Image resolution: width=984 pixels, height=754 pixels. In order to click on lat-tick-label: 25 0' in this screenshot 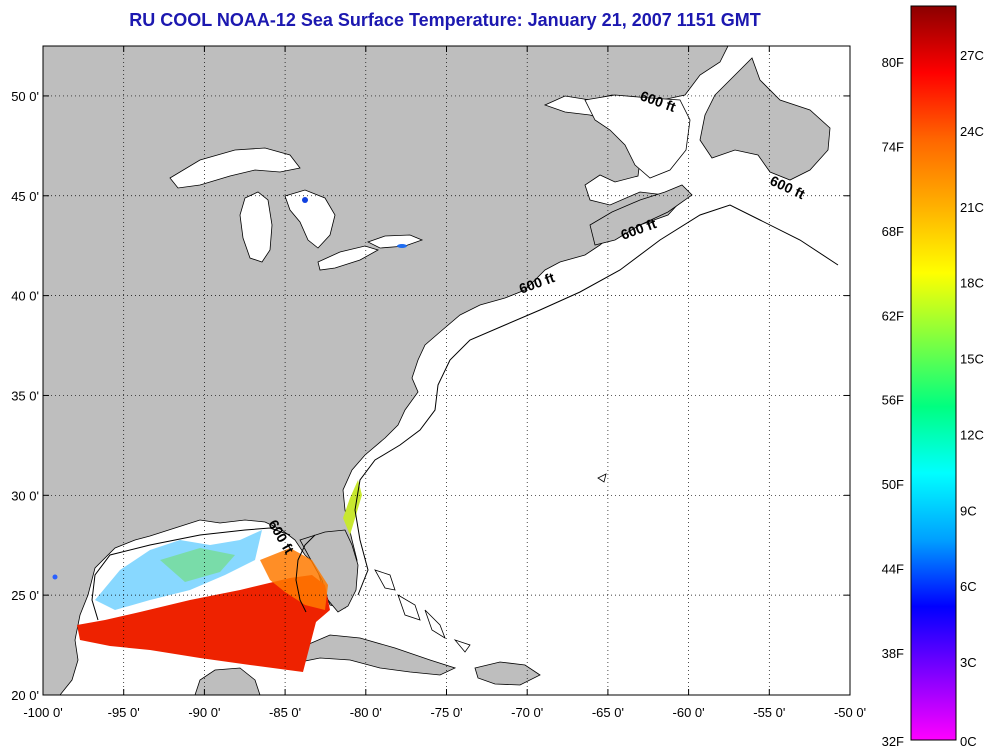, I will do `click(25, 595)`.